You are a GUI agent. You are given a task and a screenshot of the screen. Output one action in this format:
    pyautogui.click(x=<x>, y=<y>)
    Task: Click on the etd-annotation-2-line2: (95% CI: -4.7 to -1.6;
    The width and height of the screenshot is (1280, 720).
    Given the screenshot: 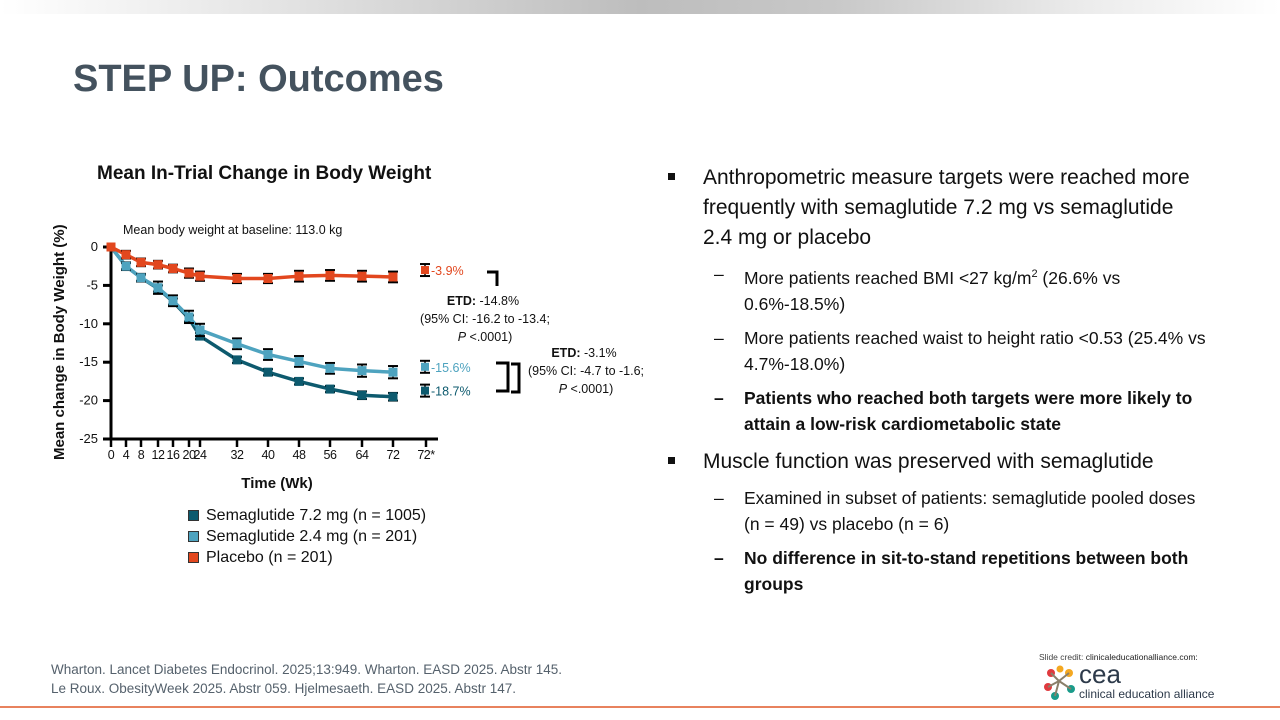 What is the action you would take?
    pyautogui.click(x=586, y=371)
    